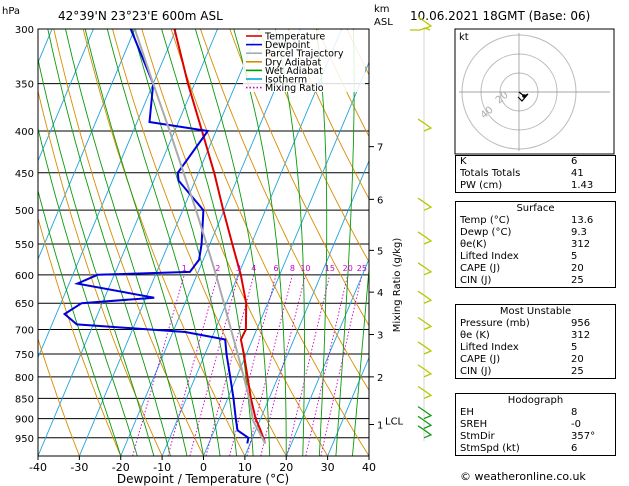 The image size is (629, 486). I want to click on hodograph-unit-label: kt, so click(464, 37).